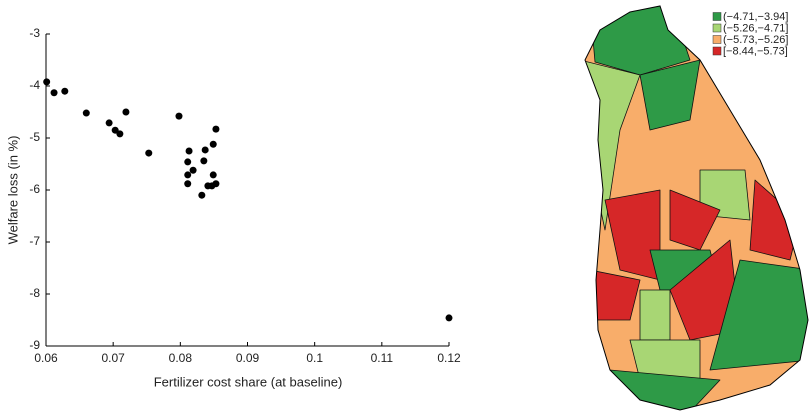 This screenshot has width=811, height=412. Describe the element at coordinates (34, 293) in the screenshot. I see `y-tick-label: -8` at that location.